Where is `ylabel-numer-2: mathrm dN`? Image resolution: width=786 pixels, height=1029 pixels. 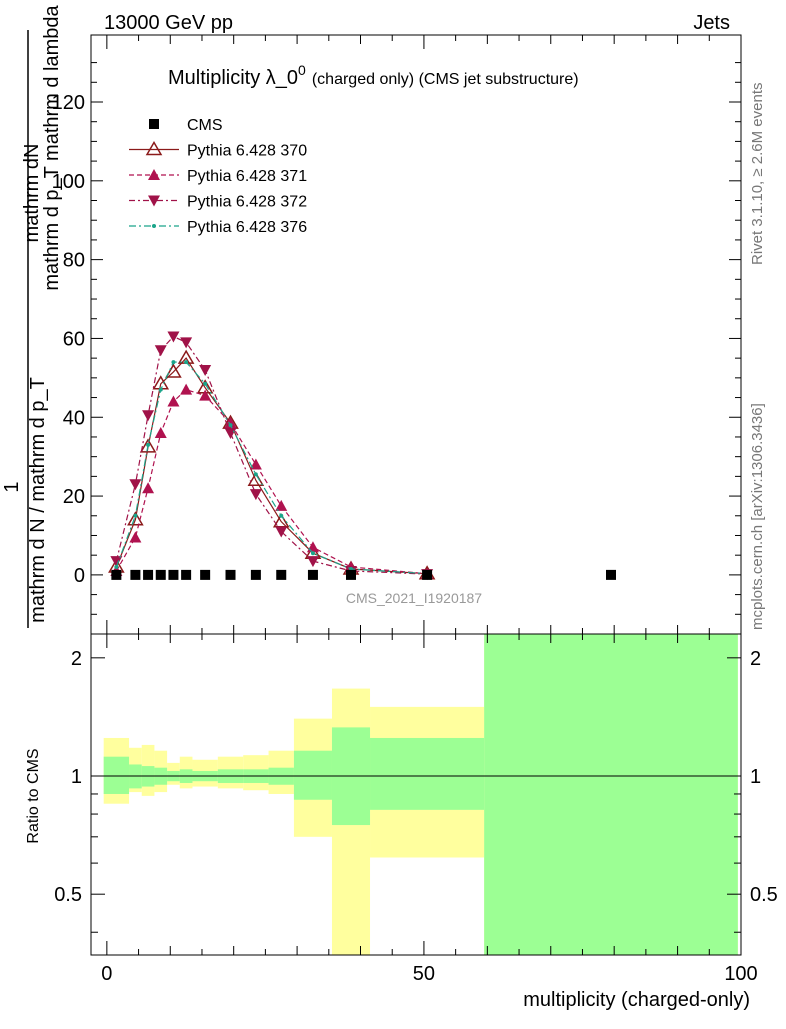 ylabel-numer-2: mathrm dN is located at coordinates (32, 193).